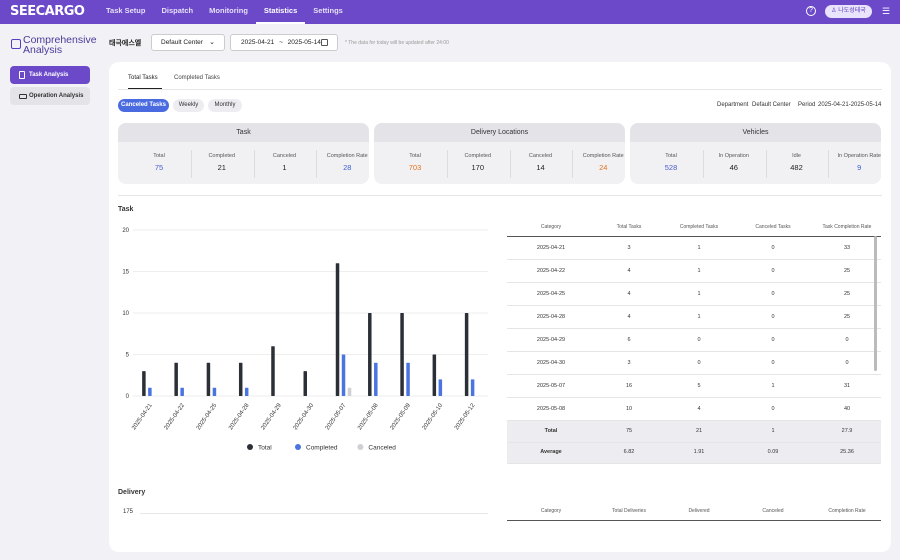 Image resolution: width=900 pixels, height=560 pixels. I want to click on x-tick-label: 2025-04-28, so click(239, 416).